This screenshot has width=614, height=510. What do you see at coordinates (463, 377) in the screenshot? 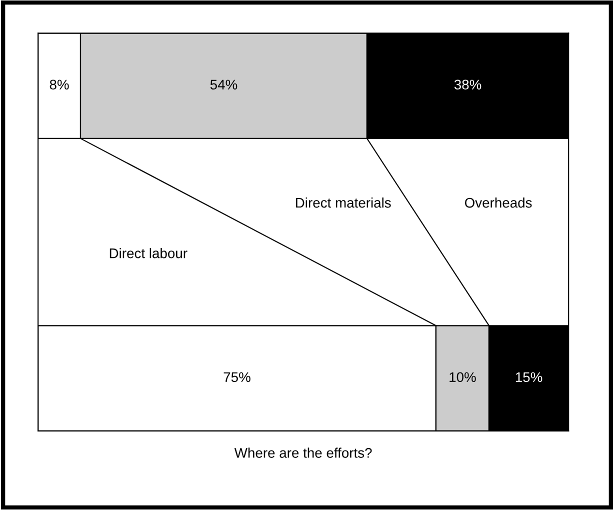
I see `data-label: 10%` at bounding box center [463, 377].